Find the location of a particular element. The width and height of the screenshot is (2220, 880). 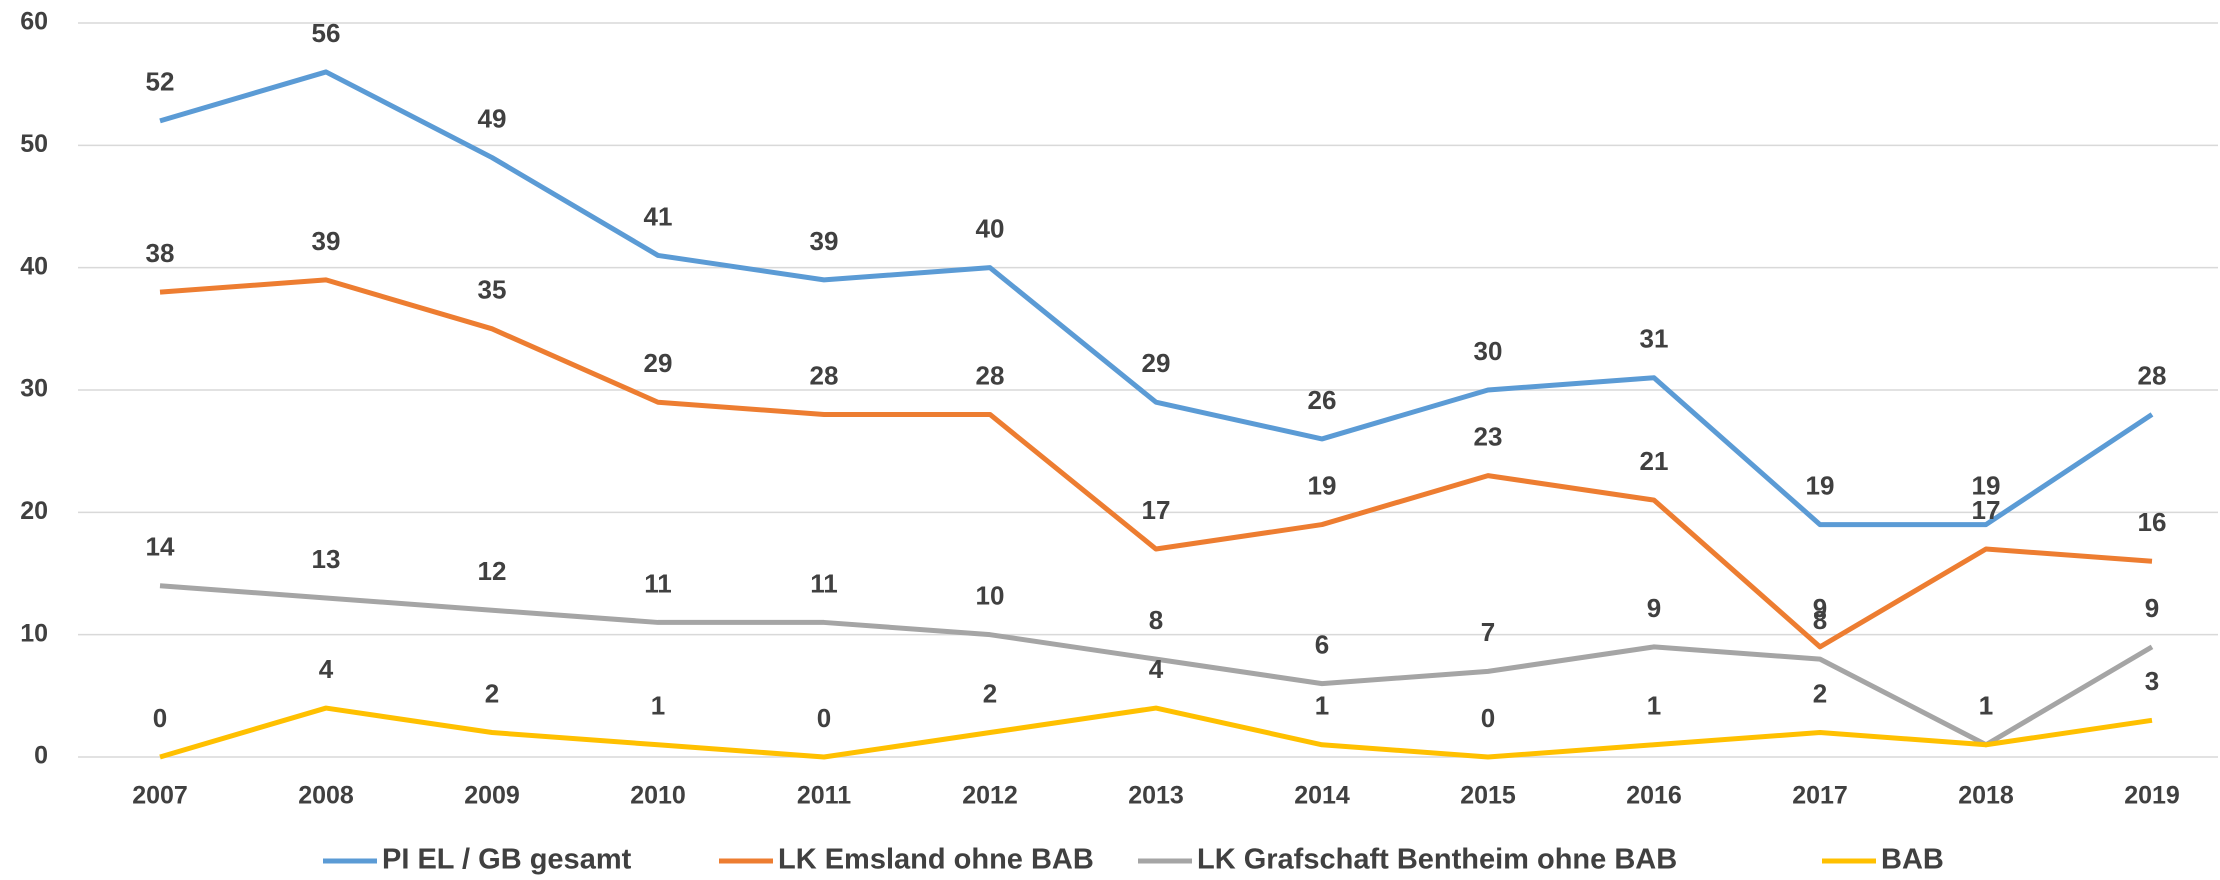

data-label: 31 is located at coordinates (1654, 339).